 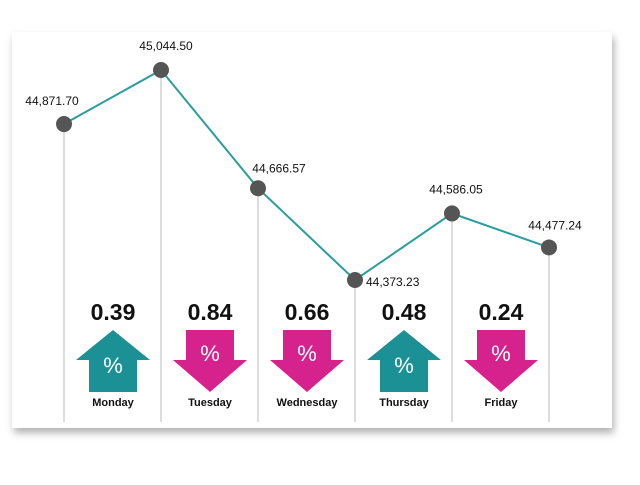 I want to click on change-label: 0.84, so click(x=210, y=312).